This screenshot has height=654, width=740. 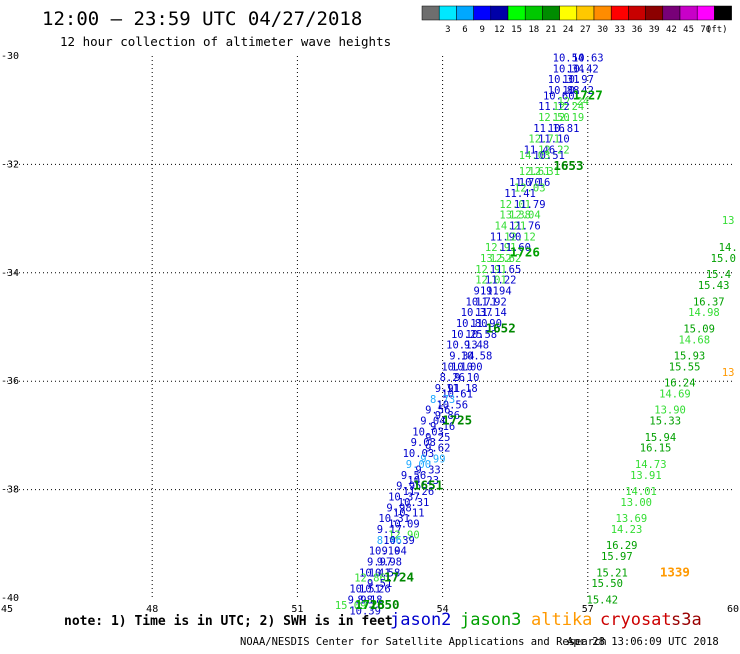 I want to click on swh-label: 15.21, so click(x=612, y=573).